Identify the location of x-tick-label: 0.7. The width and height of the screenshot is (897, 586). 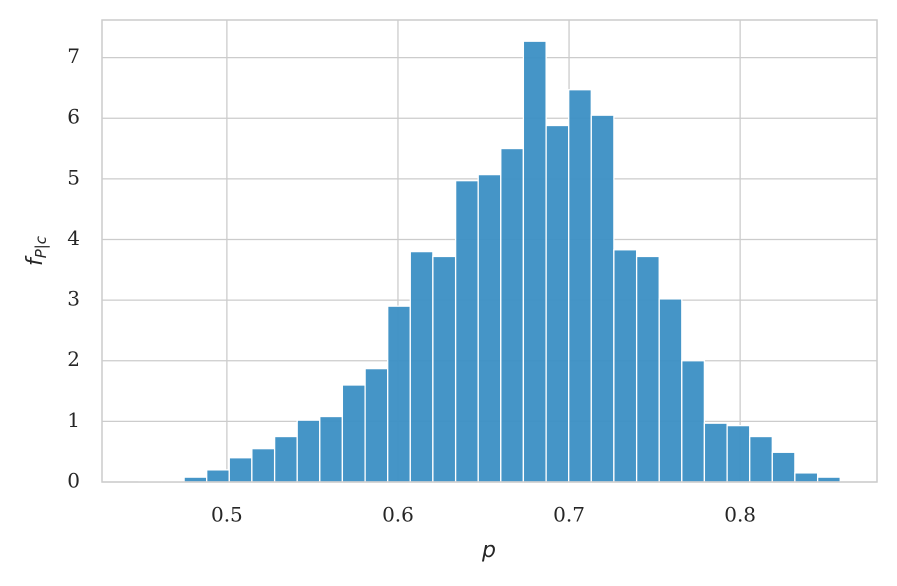
(569, 515).